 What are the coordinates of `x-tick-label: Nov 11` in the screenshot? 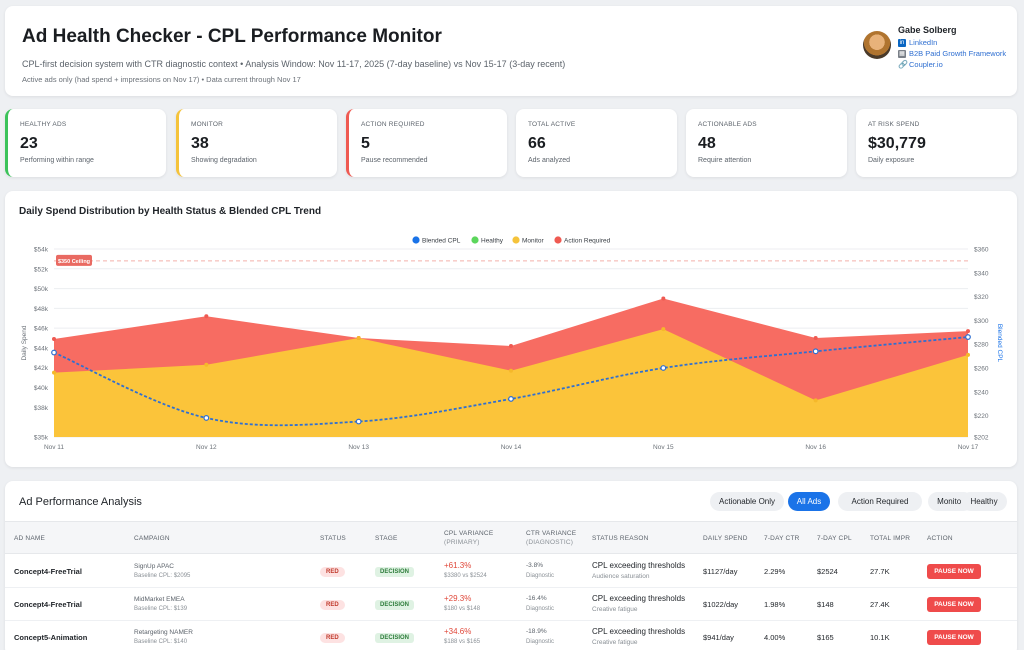 It's located at (54, 447).